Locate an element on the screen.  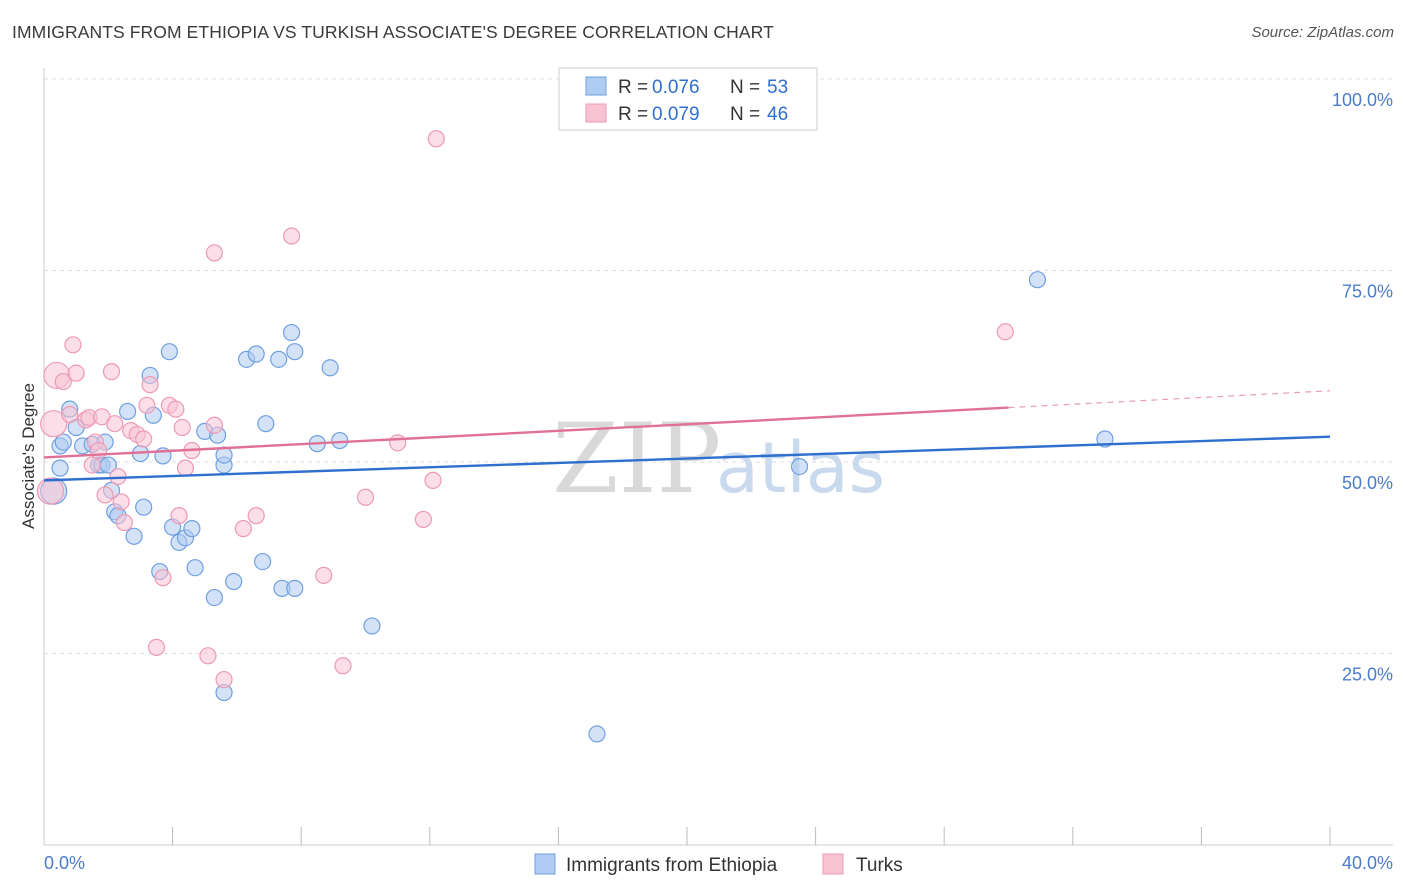
legend-r-label-turks: R = is located at coordinates (633, 114).